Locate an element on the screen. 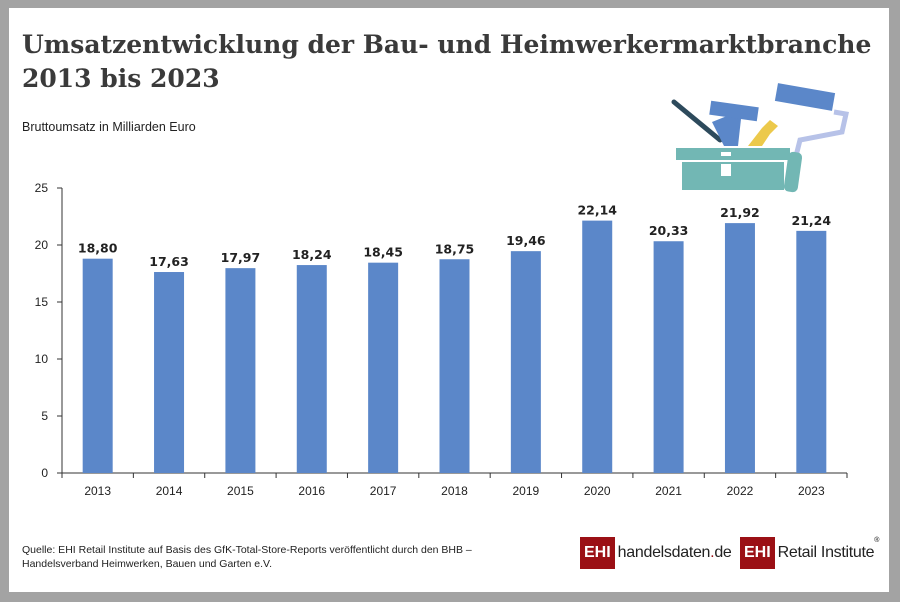 This screenshot has width=900, height=602. data-label: 17,63 is located at coordinates (169, 261).